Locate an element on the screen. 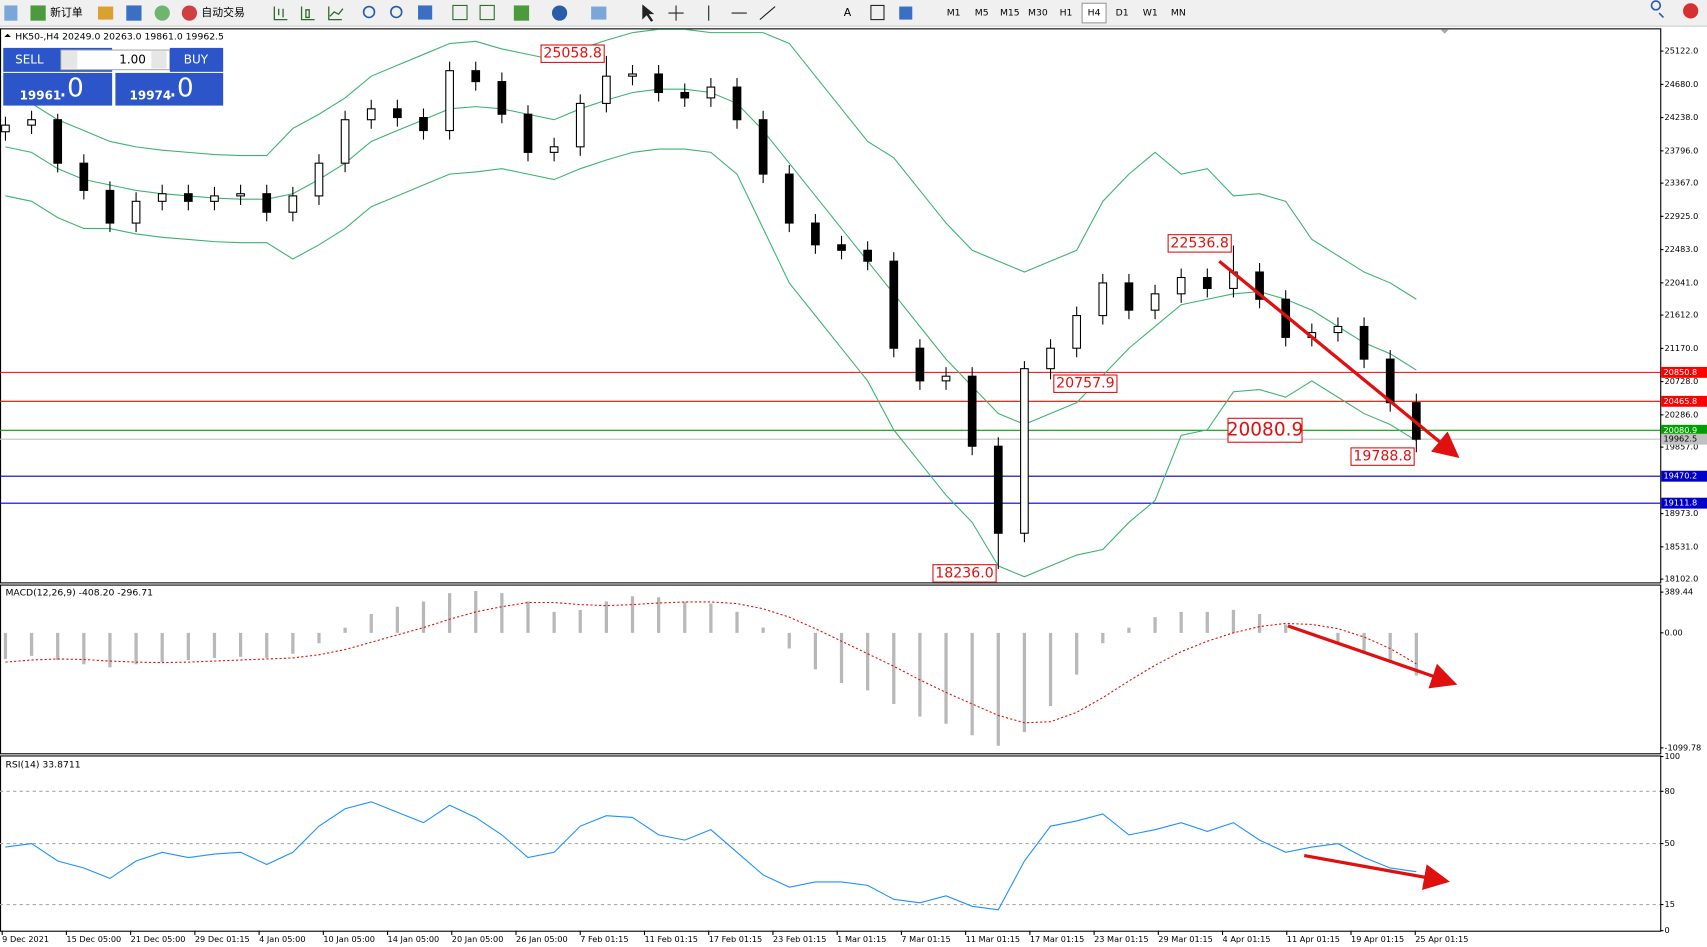  price-level-label: 20850.8 is located at coordinates (1680, 372).